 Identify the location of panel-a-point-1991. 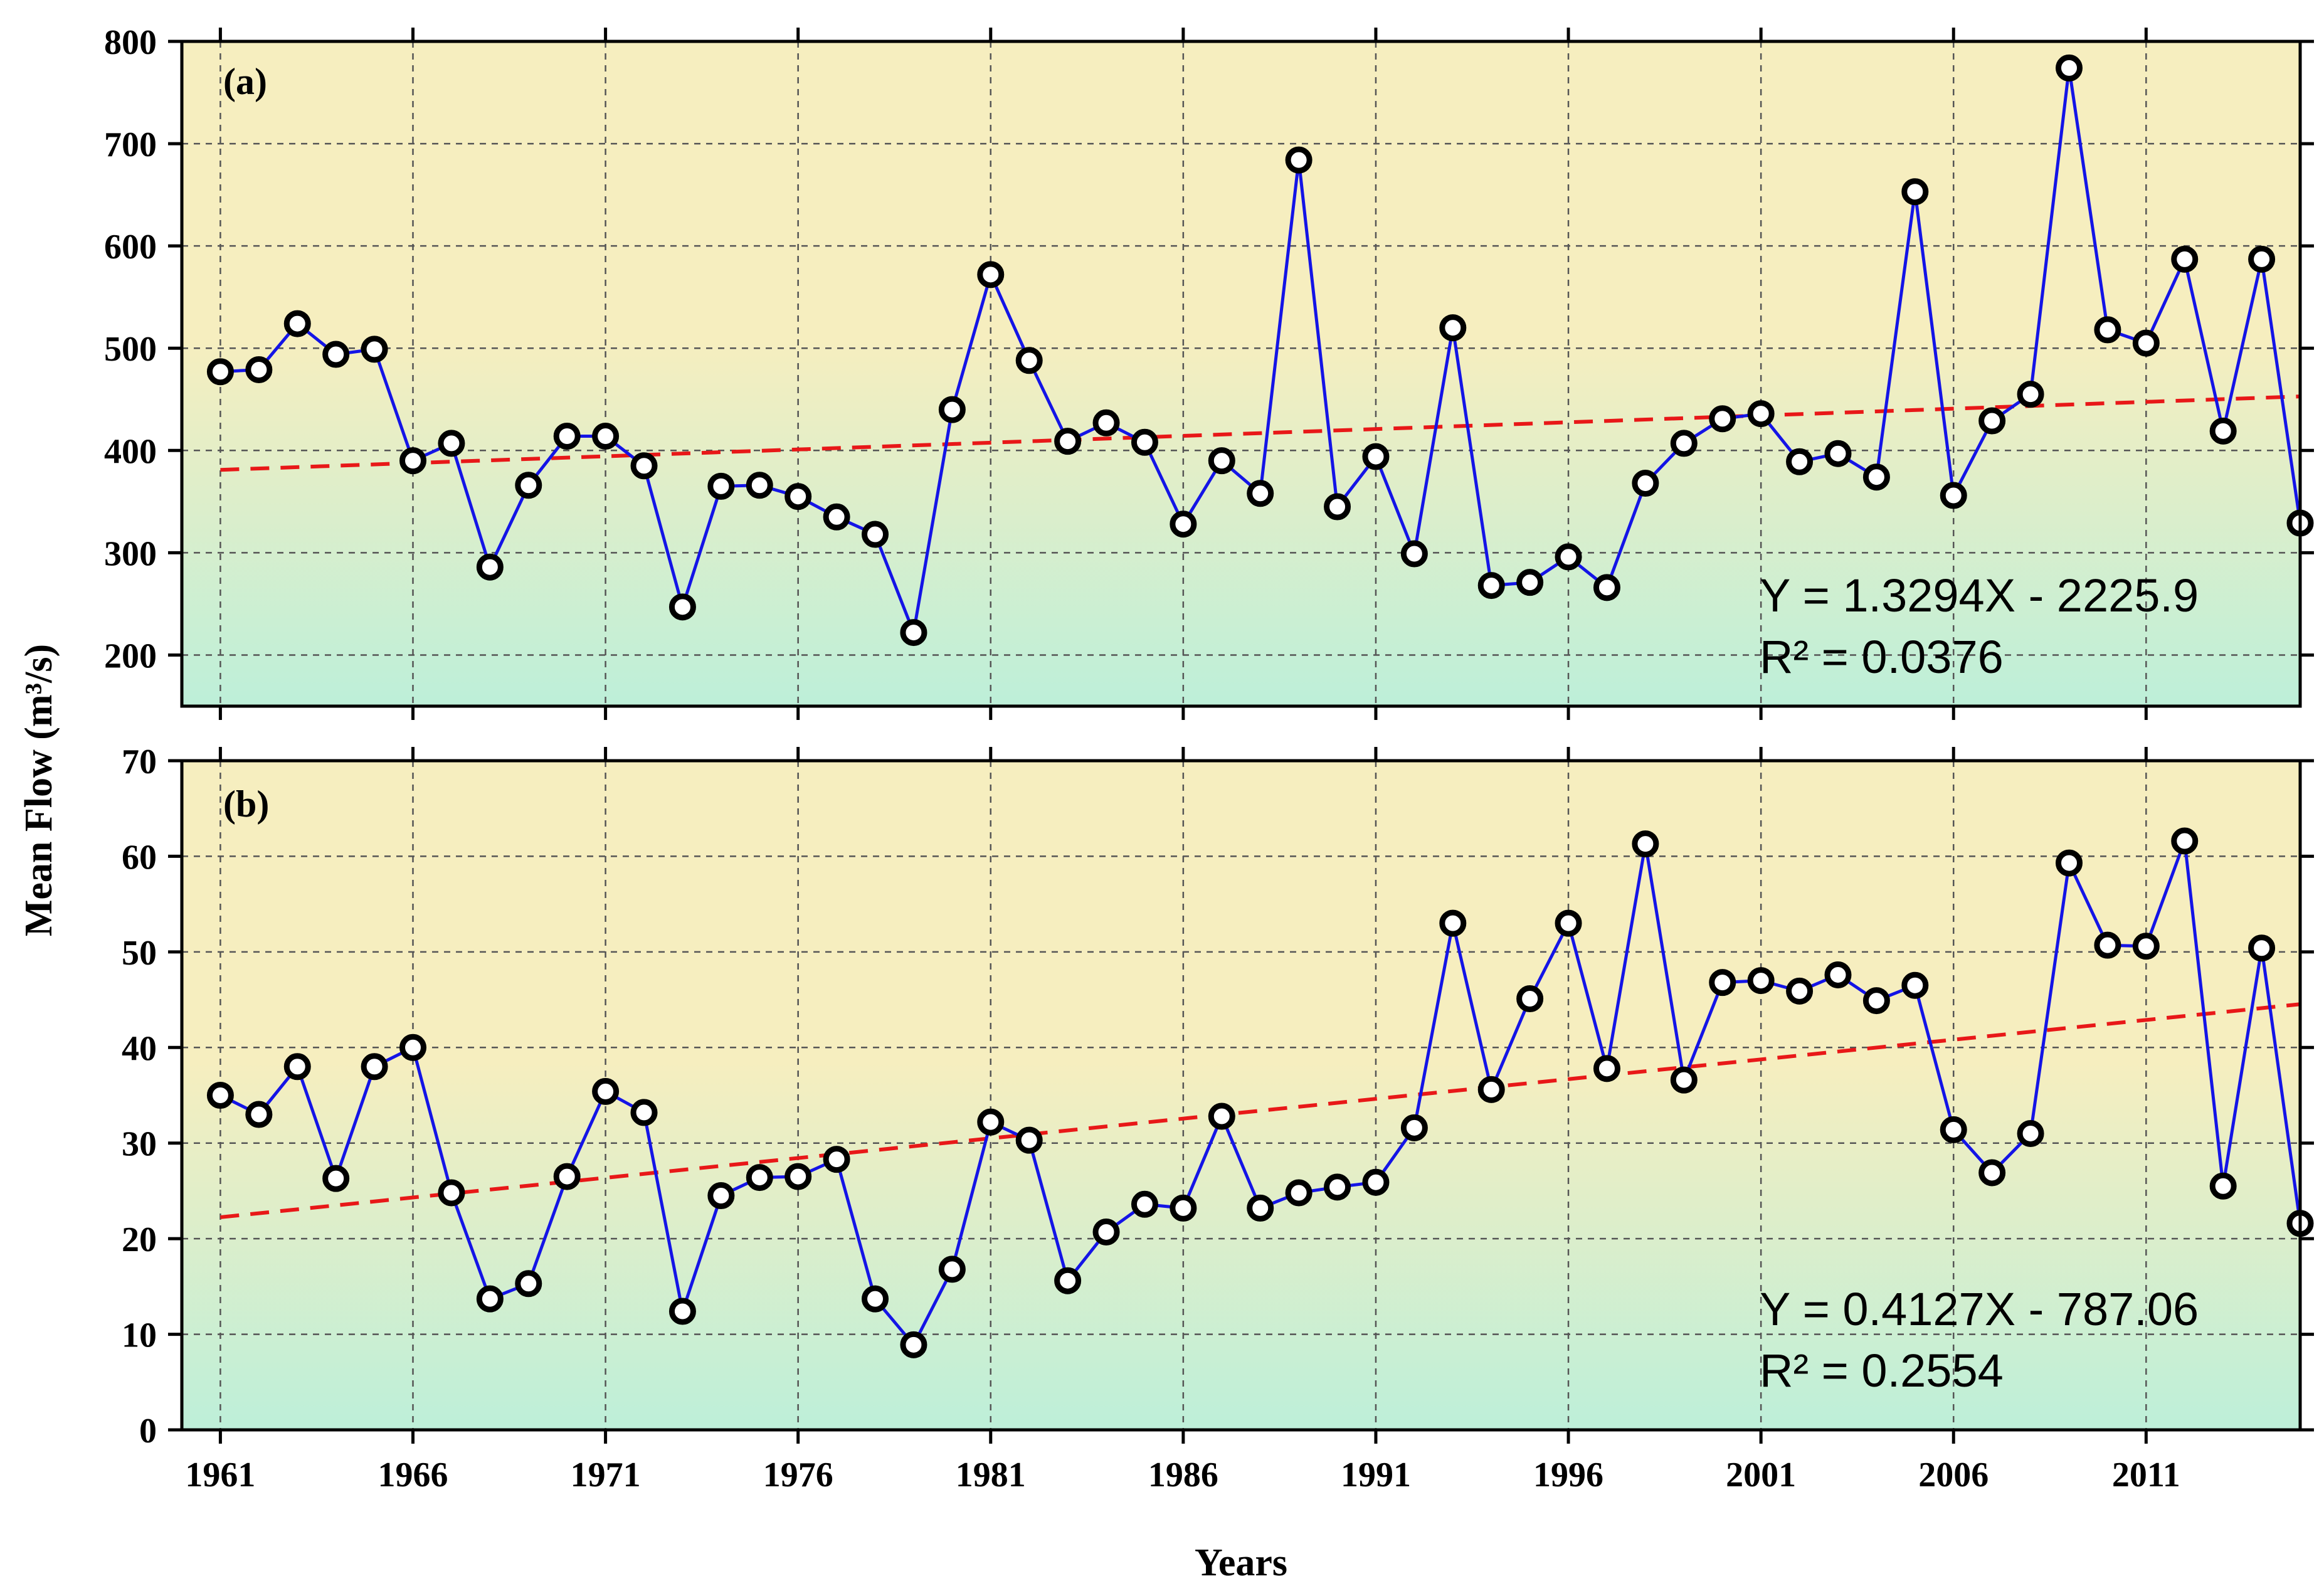
(1376, 456).